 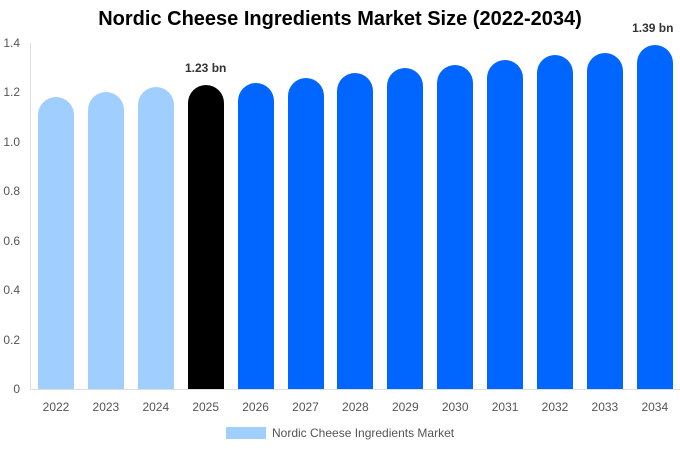 I want to click on legend-label: Nordic Cheese Ingredients Market, so click(x=363, y=433).